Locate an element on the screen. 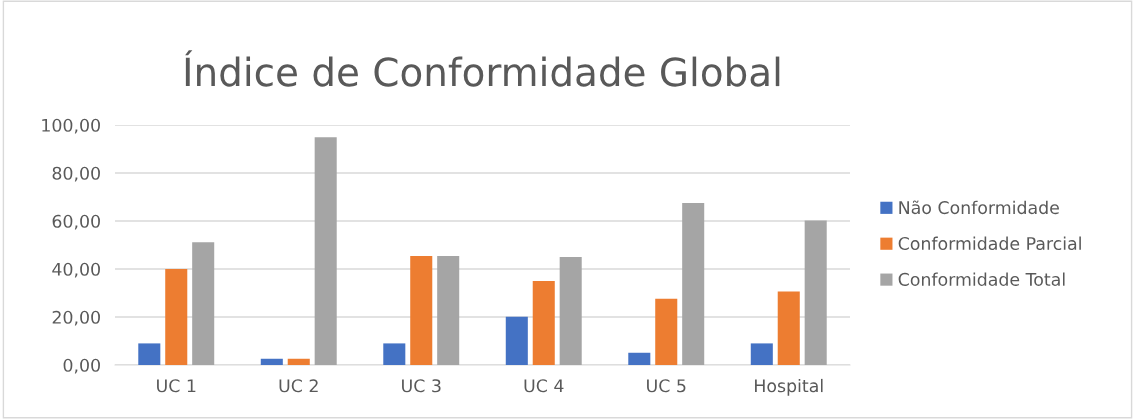 This screenshot has width=1135, height=419. chart-title: Índice de Conformidade Global is located at coordinates (482, 68).